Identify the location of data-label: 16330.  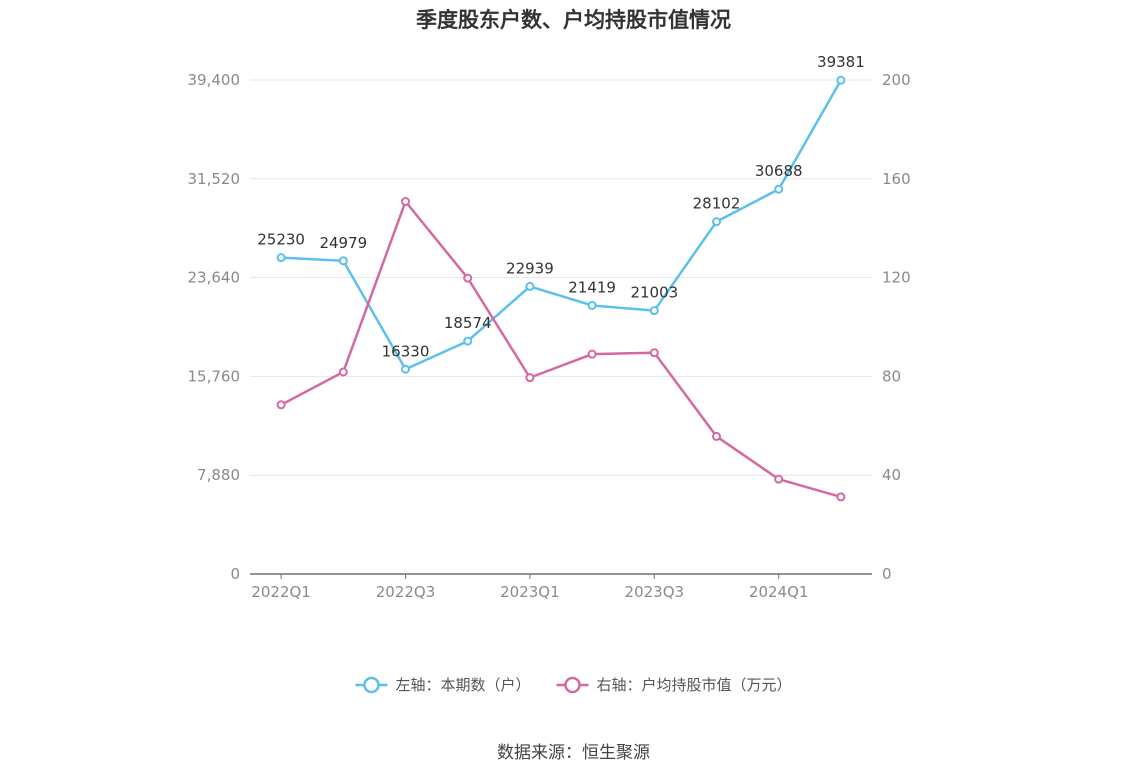
(406, 351).